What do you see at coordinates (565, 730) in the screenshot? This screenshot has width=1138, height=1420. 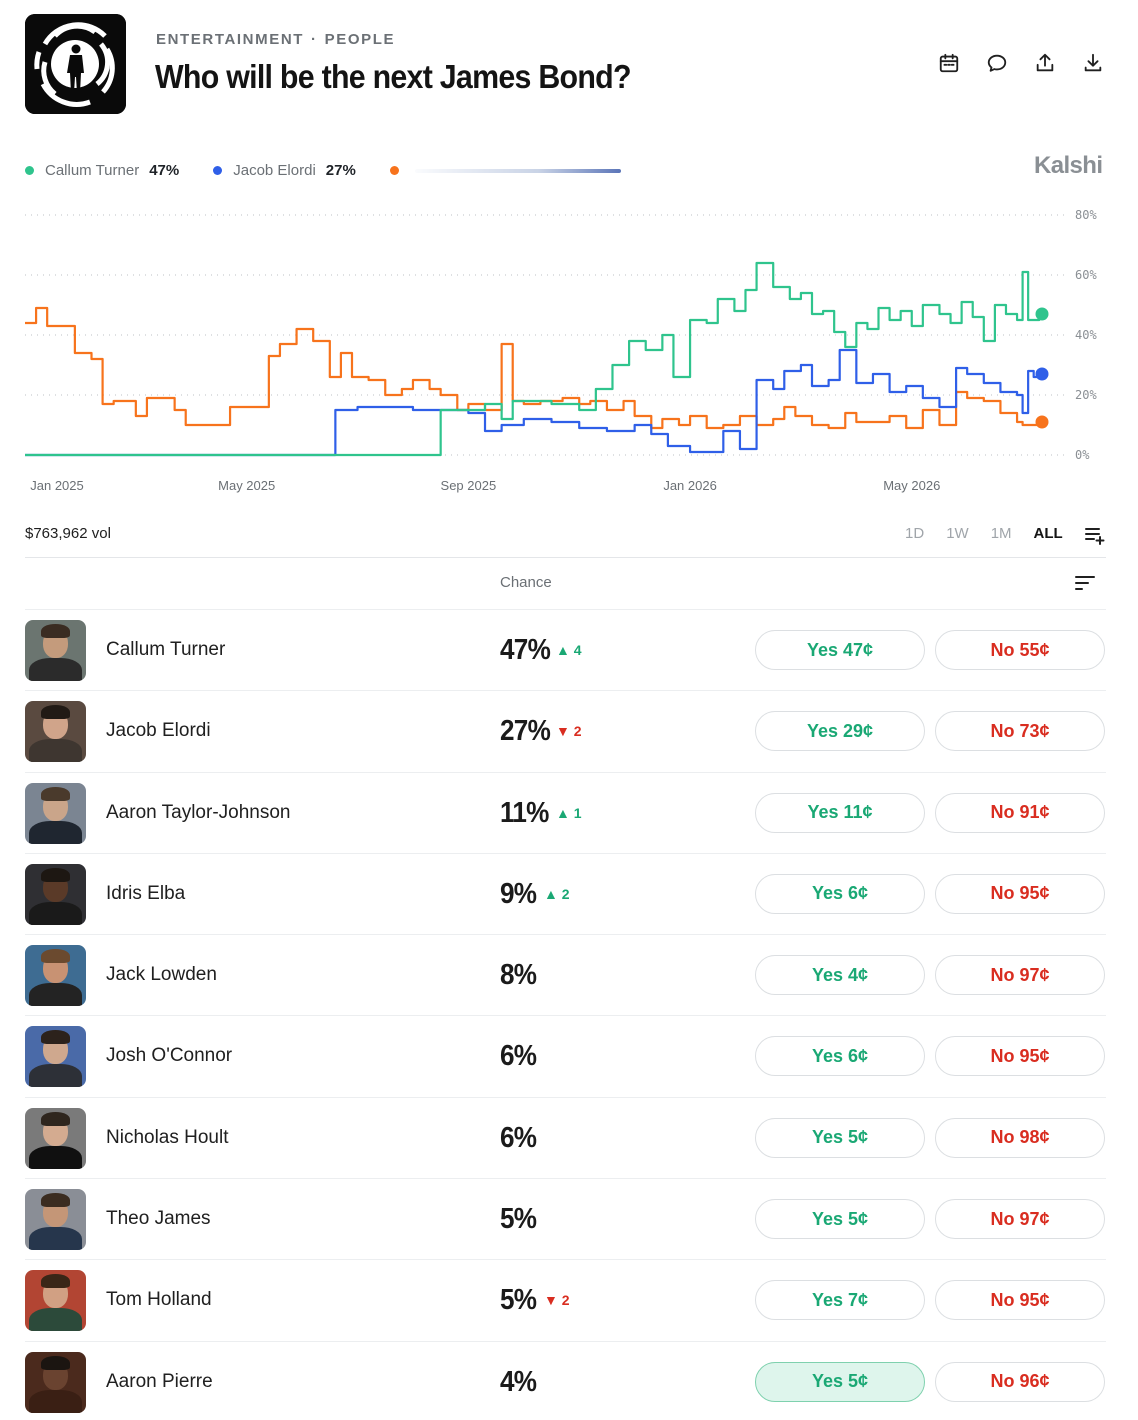 I see `outcome-row: Jacob Elordi 27% ▼ 2 Yes 29¢ No 73¢` at bounding box center [565, 730].